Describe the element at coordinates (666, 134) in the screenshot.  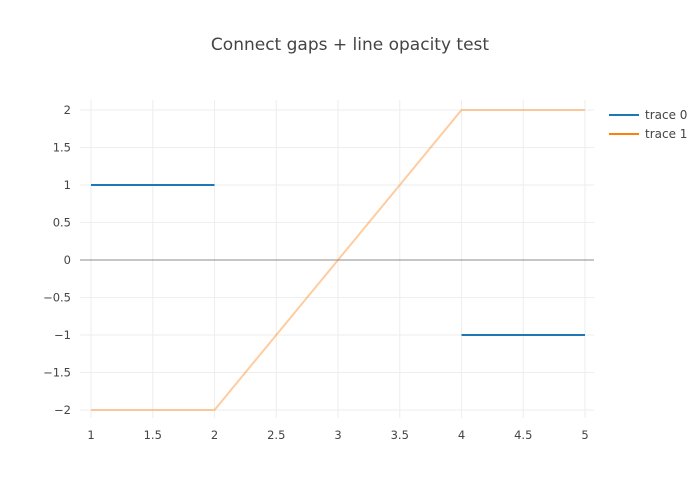
I see `legend-label: trace 1` at that location.